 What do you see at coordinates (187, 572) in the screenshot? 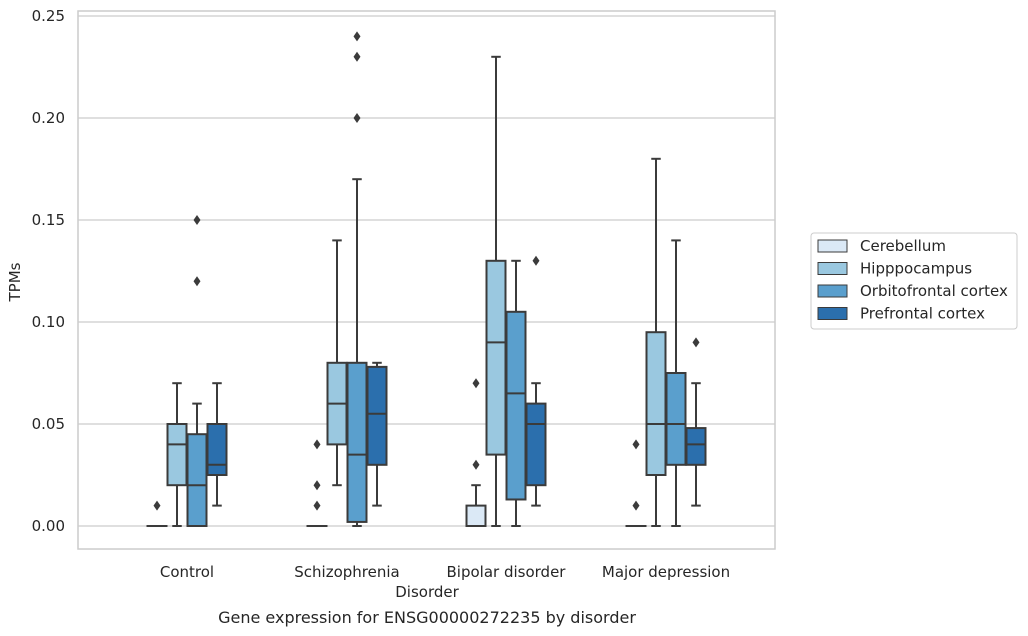
I see `x-tick-label: Control` at bounding box center [187, 572].